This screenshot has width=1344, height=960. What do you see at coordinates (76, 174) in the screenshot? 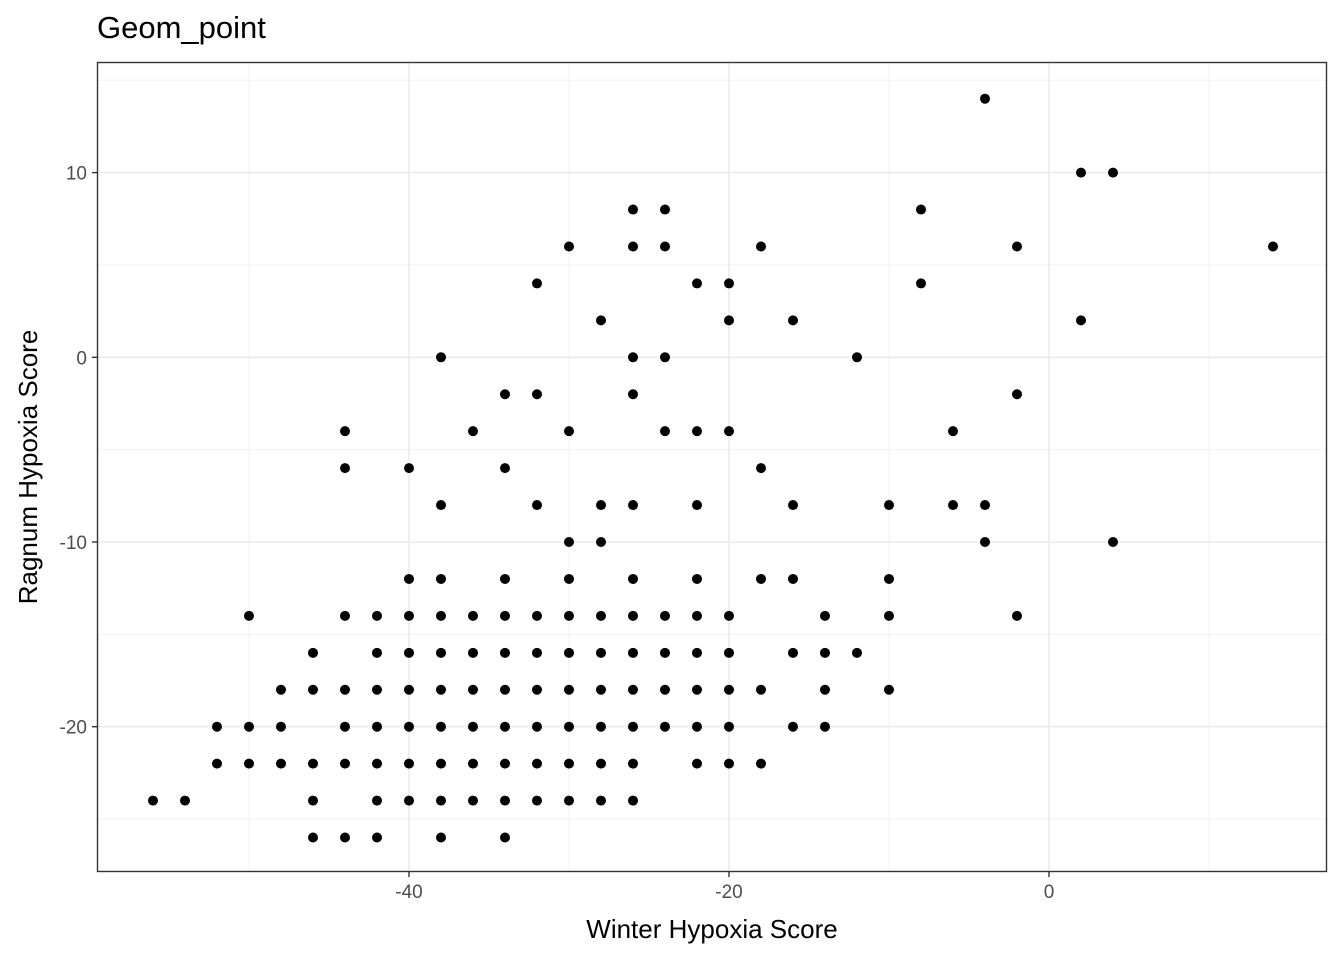
I see `y-tick-label: 10` at bounding box center [76, 174].